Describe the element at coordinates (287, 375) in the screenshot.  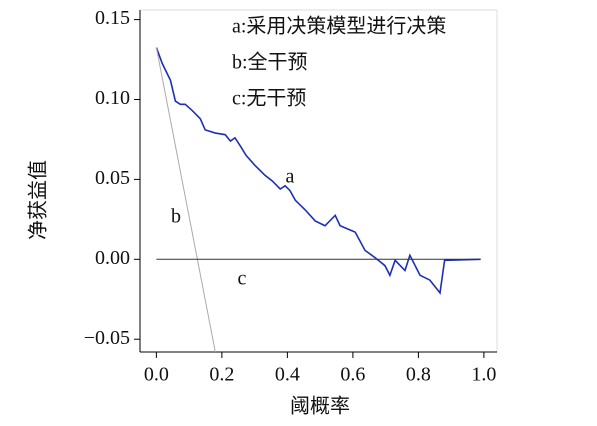
I see `x-tick-label: 0.4` at that location.